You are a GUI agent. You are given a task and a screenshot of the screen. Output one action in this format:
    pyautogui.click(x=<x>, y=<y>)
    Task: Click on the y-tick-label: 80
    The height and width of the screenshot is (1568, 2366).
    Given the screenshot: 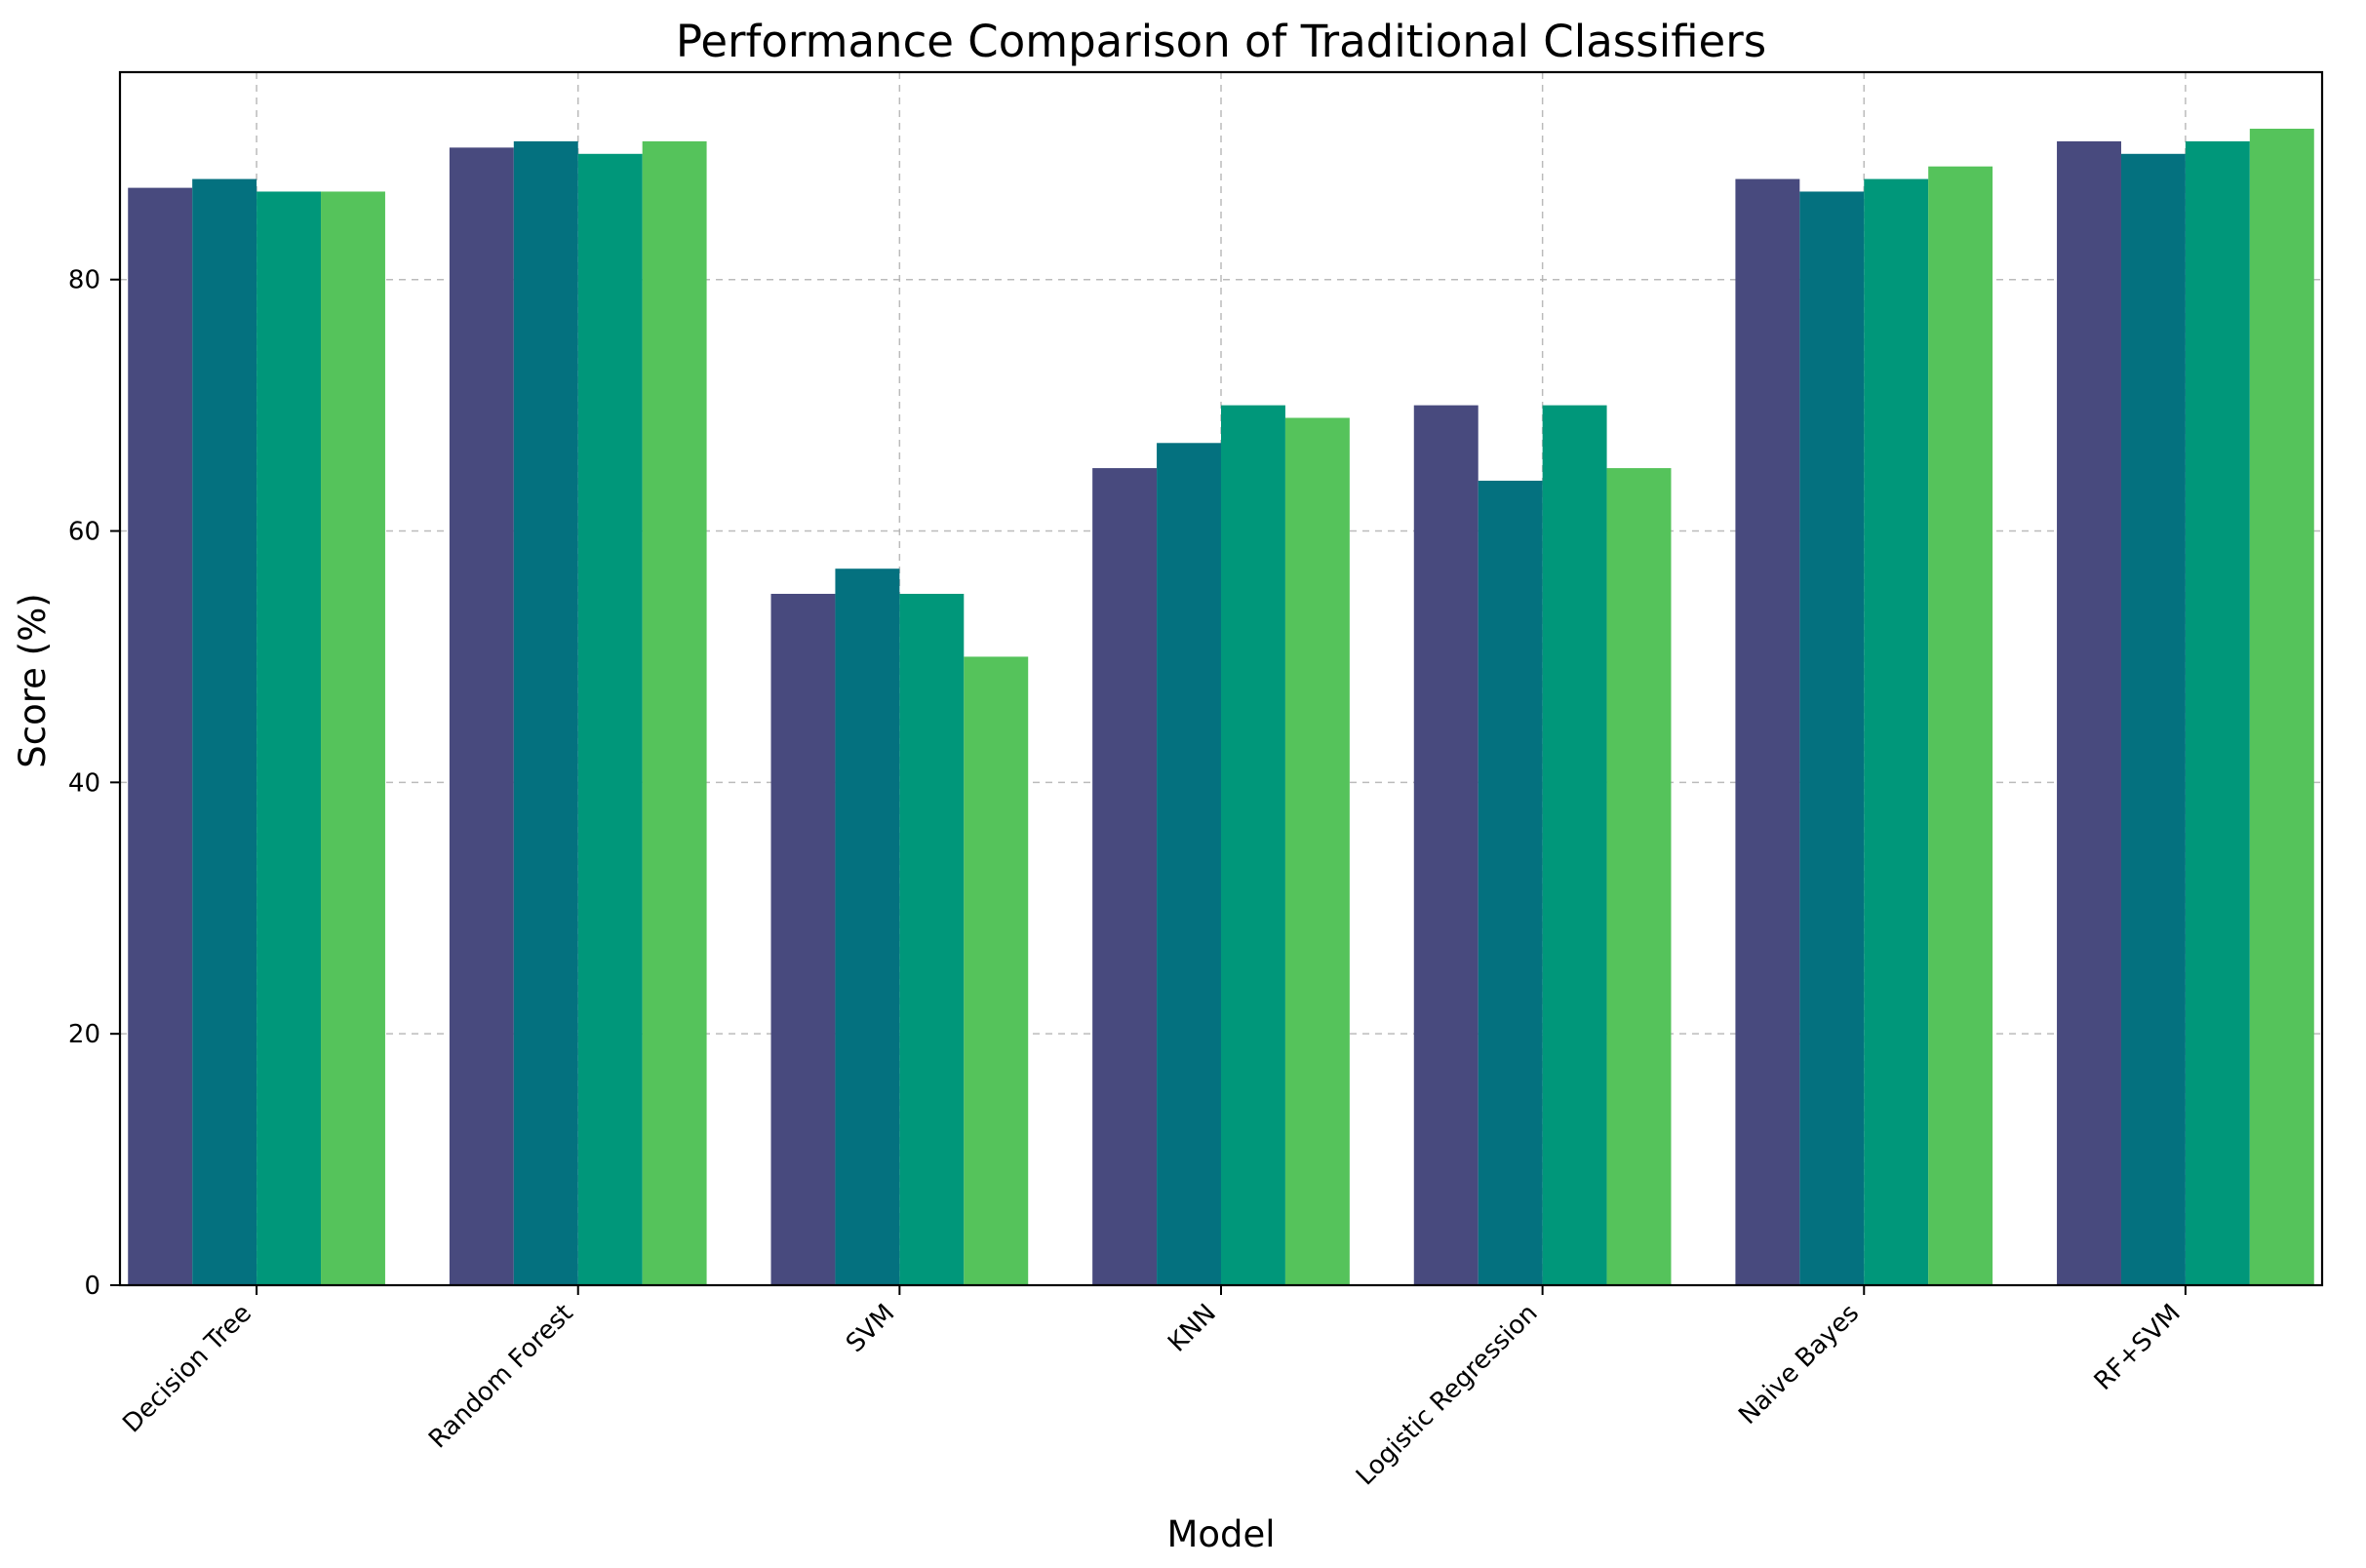 What is the action you would take?
    pyautogui.click(x=84, y=280)
    